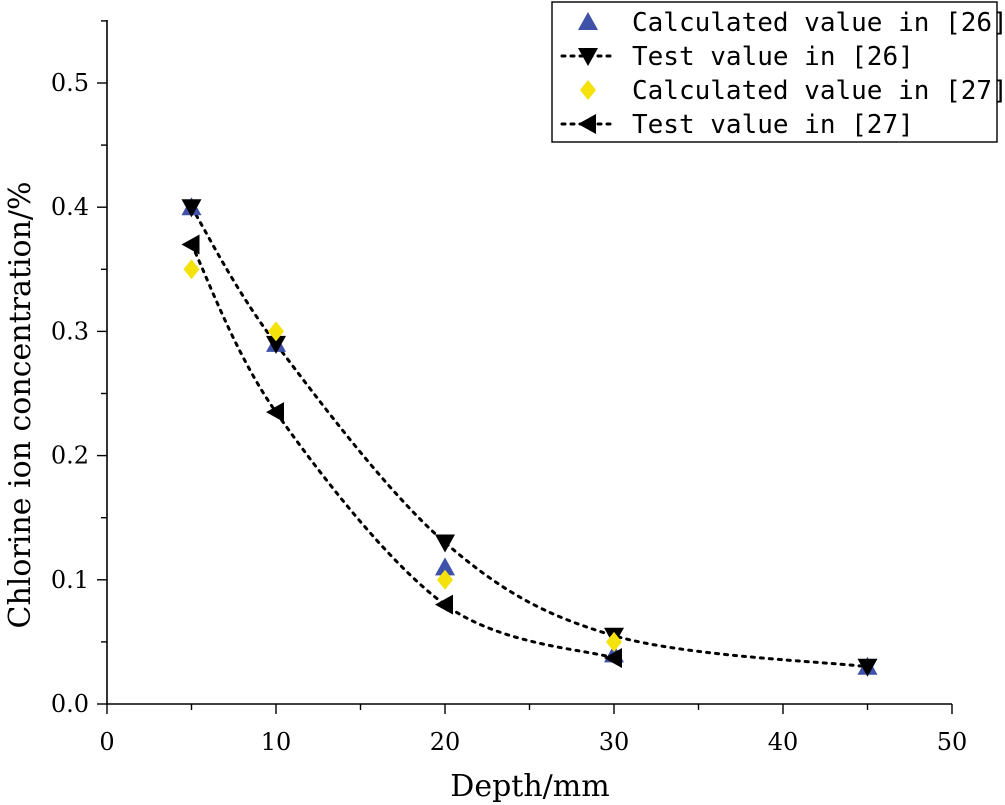 This screenshot has width=1005, height=805. Describe the element at coordinates (20, 405) in the screenshot. I see `y-axis-title: Chlorine ion concentration/%` at that location.